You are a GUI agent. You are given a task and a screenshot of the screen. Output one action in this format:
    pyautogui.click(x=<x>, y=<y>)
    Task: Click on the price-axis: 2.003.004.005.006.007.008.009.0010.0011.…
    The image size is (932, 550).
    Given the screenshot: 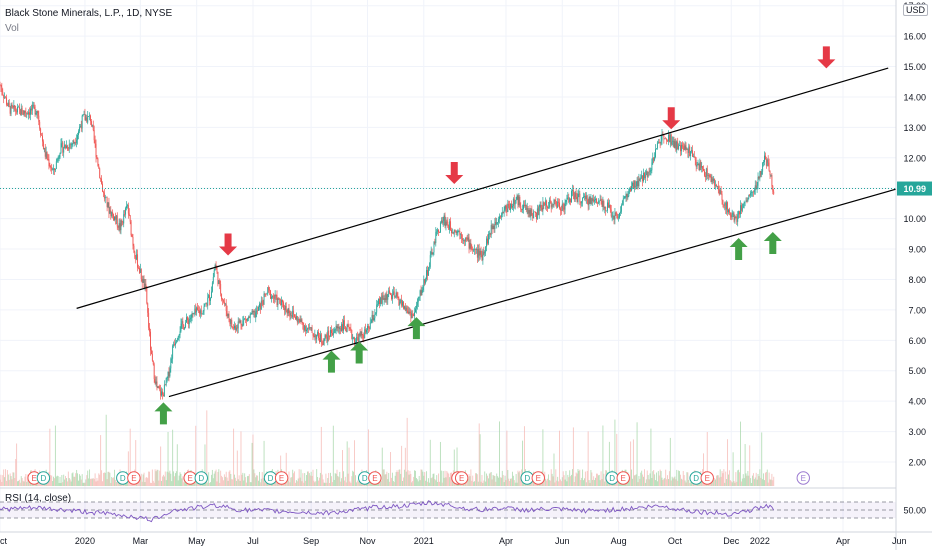 What is the action you would take?
    pyautogui.click(x=913, y=275)
    